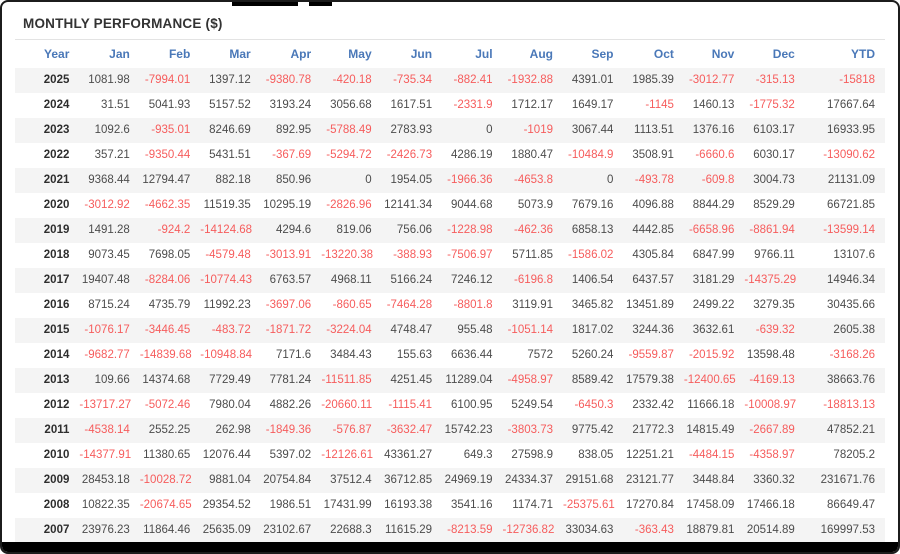 The height and width of the screenshot is (554, 900). Describe the element at coordinates (228, 255) in the screenshot. I see `value-cell: -4579.48` at that location.